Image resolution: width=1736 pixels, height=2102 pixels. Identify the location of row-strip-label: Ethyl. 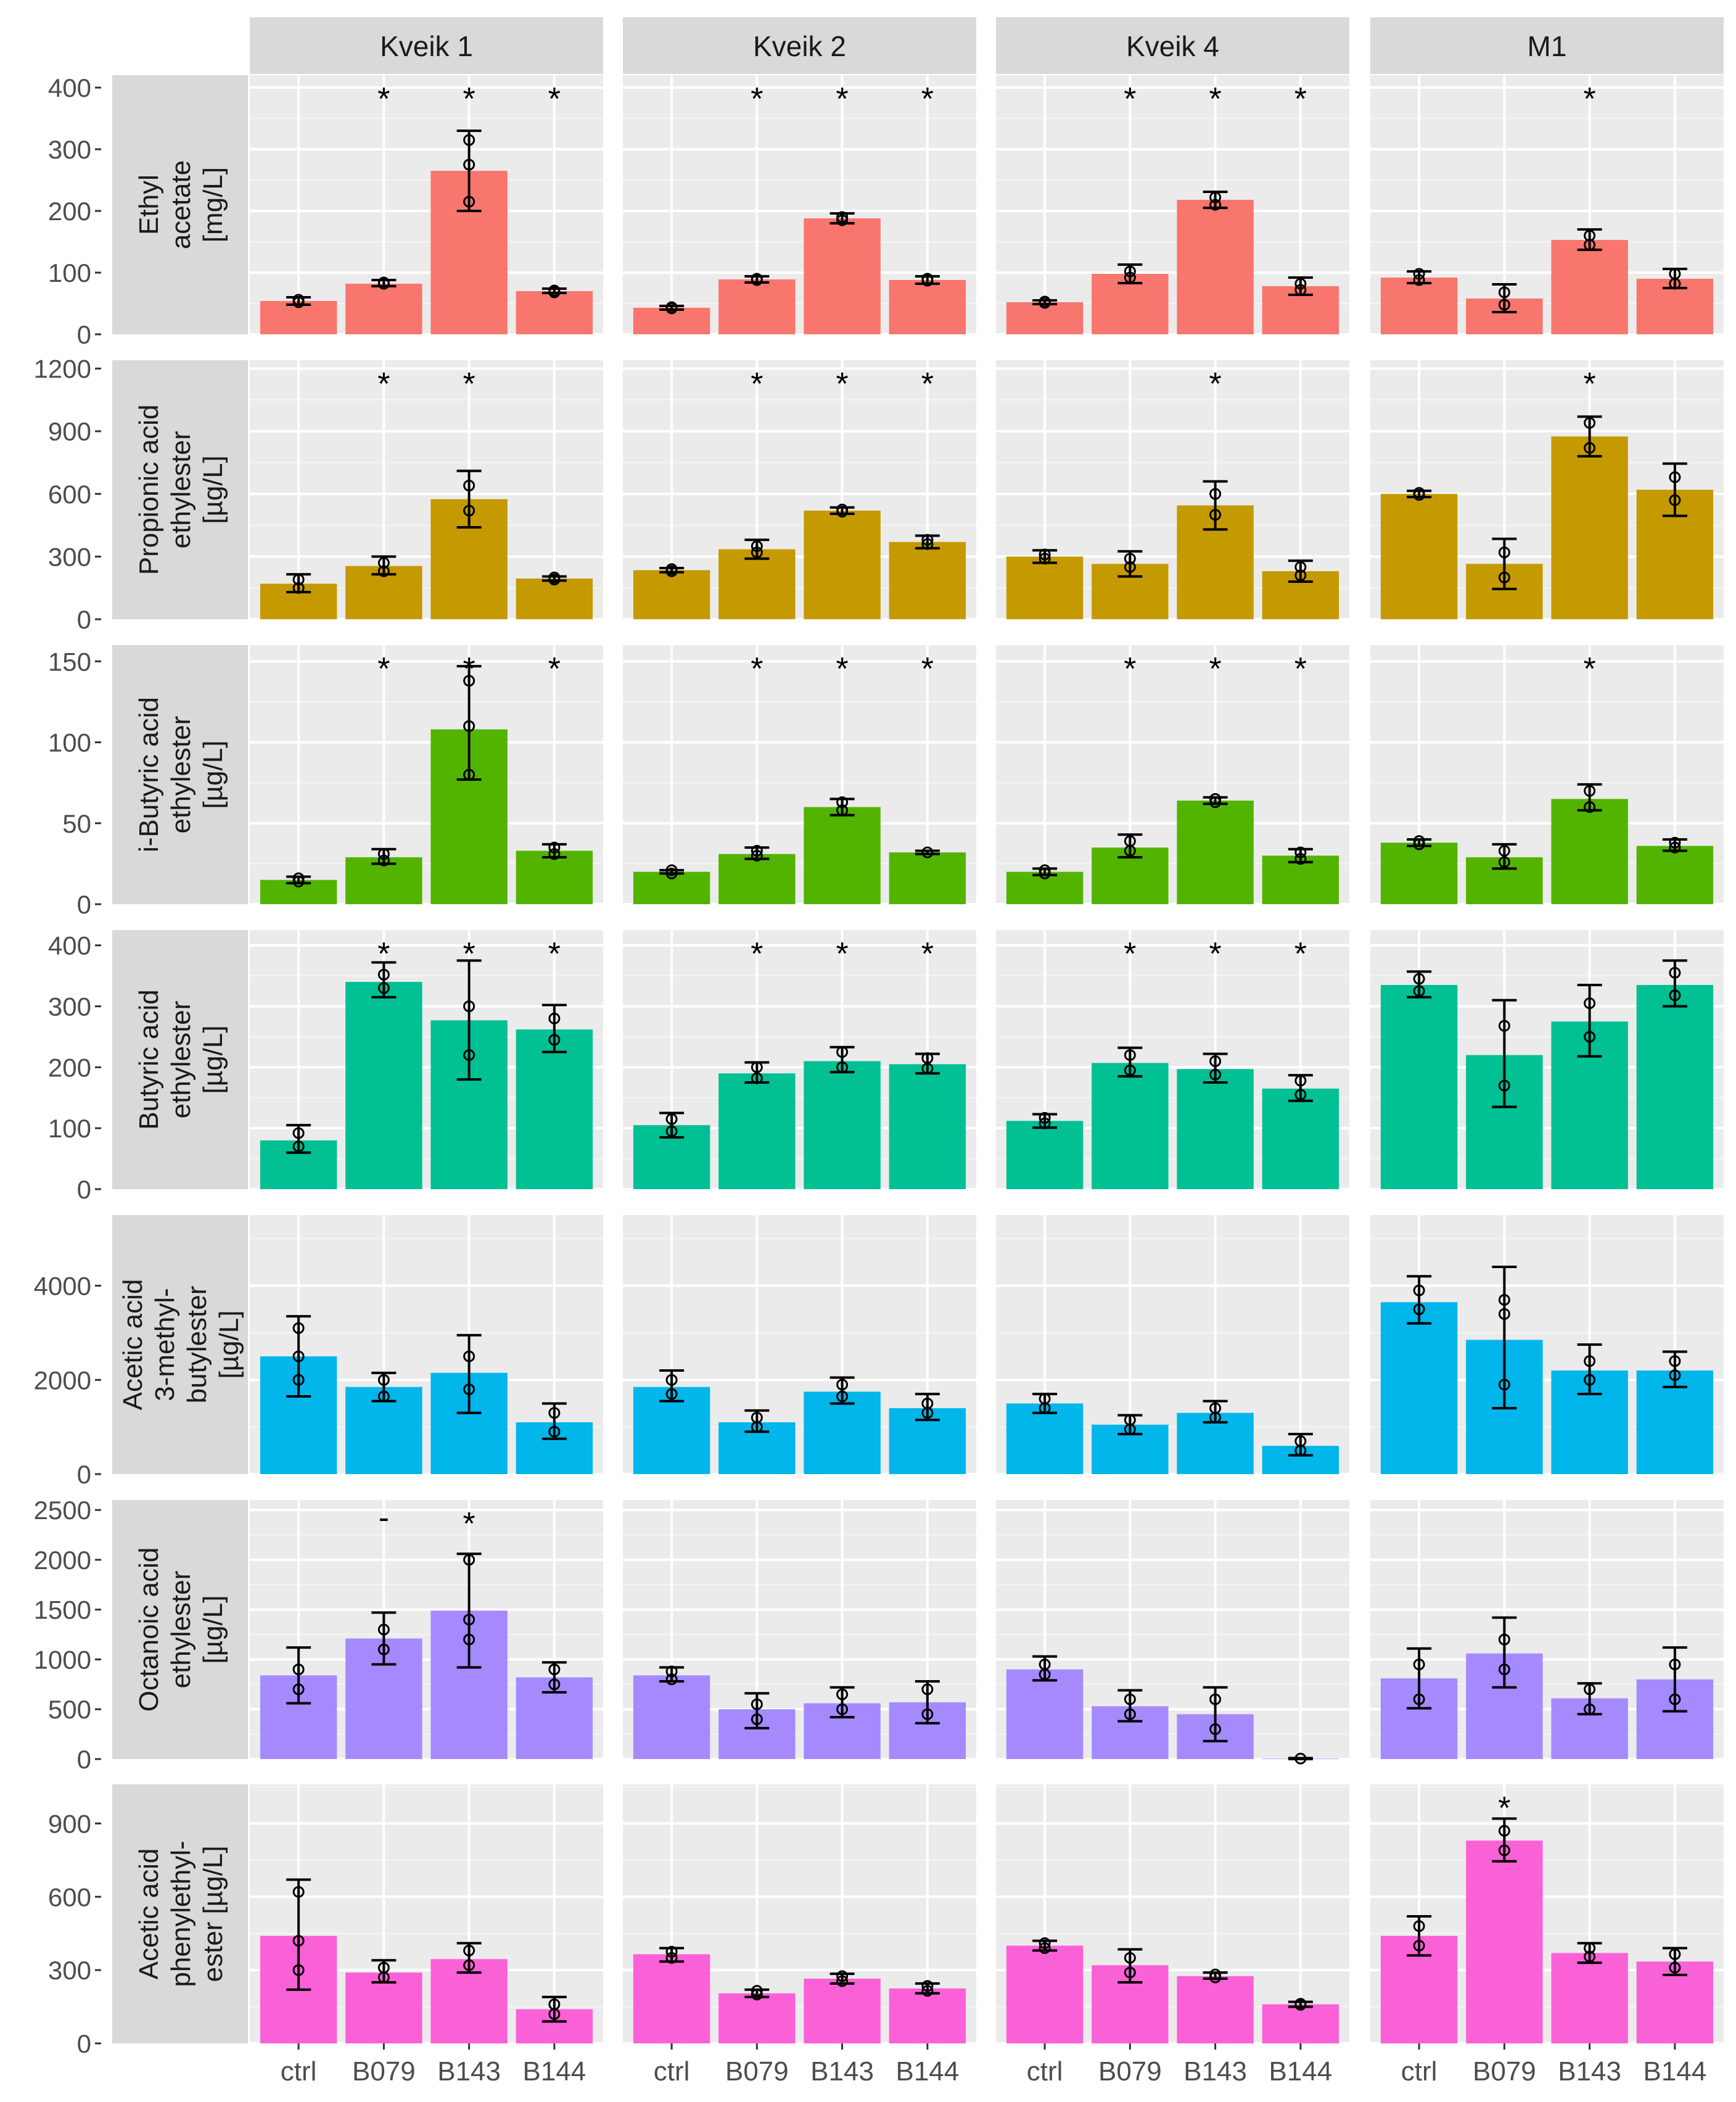
(149, 205).